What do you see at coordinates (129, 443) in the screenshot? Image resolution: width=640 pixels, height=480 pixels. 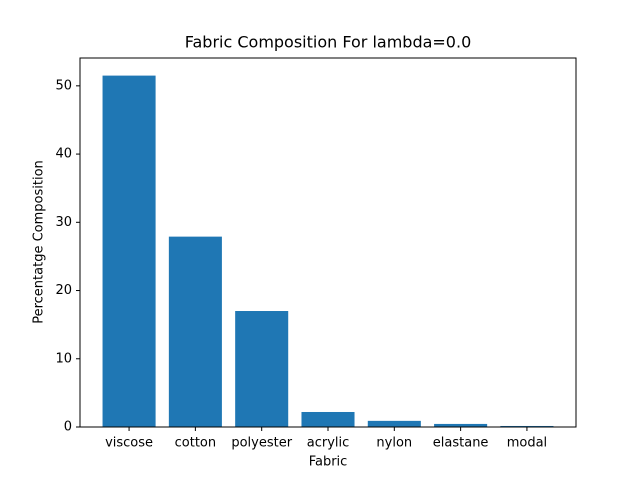 I see `x-tick-label: viscose` at bounding box center [129, 443].